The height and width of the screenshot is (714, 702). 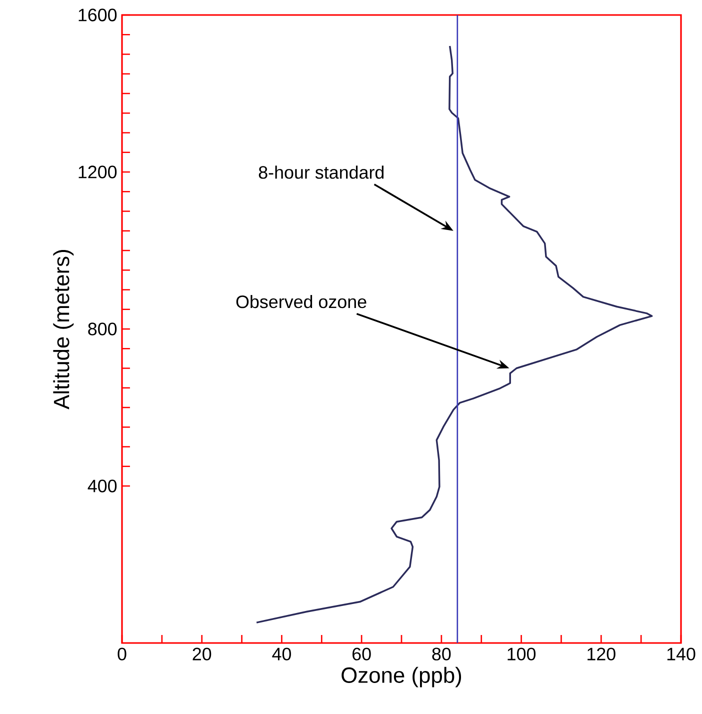 What do you see at coordinates (97, 172) in the screenshot?
I see `y-tick-label: 1200` at bounding box center [97, 172].